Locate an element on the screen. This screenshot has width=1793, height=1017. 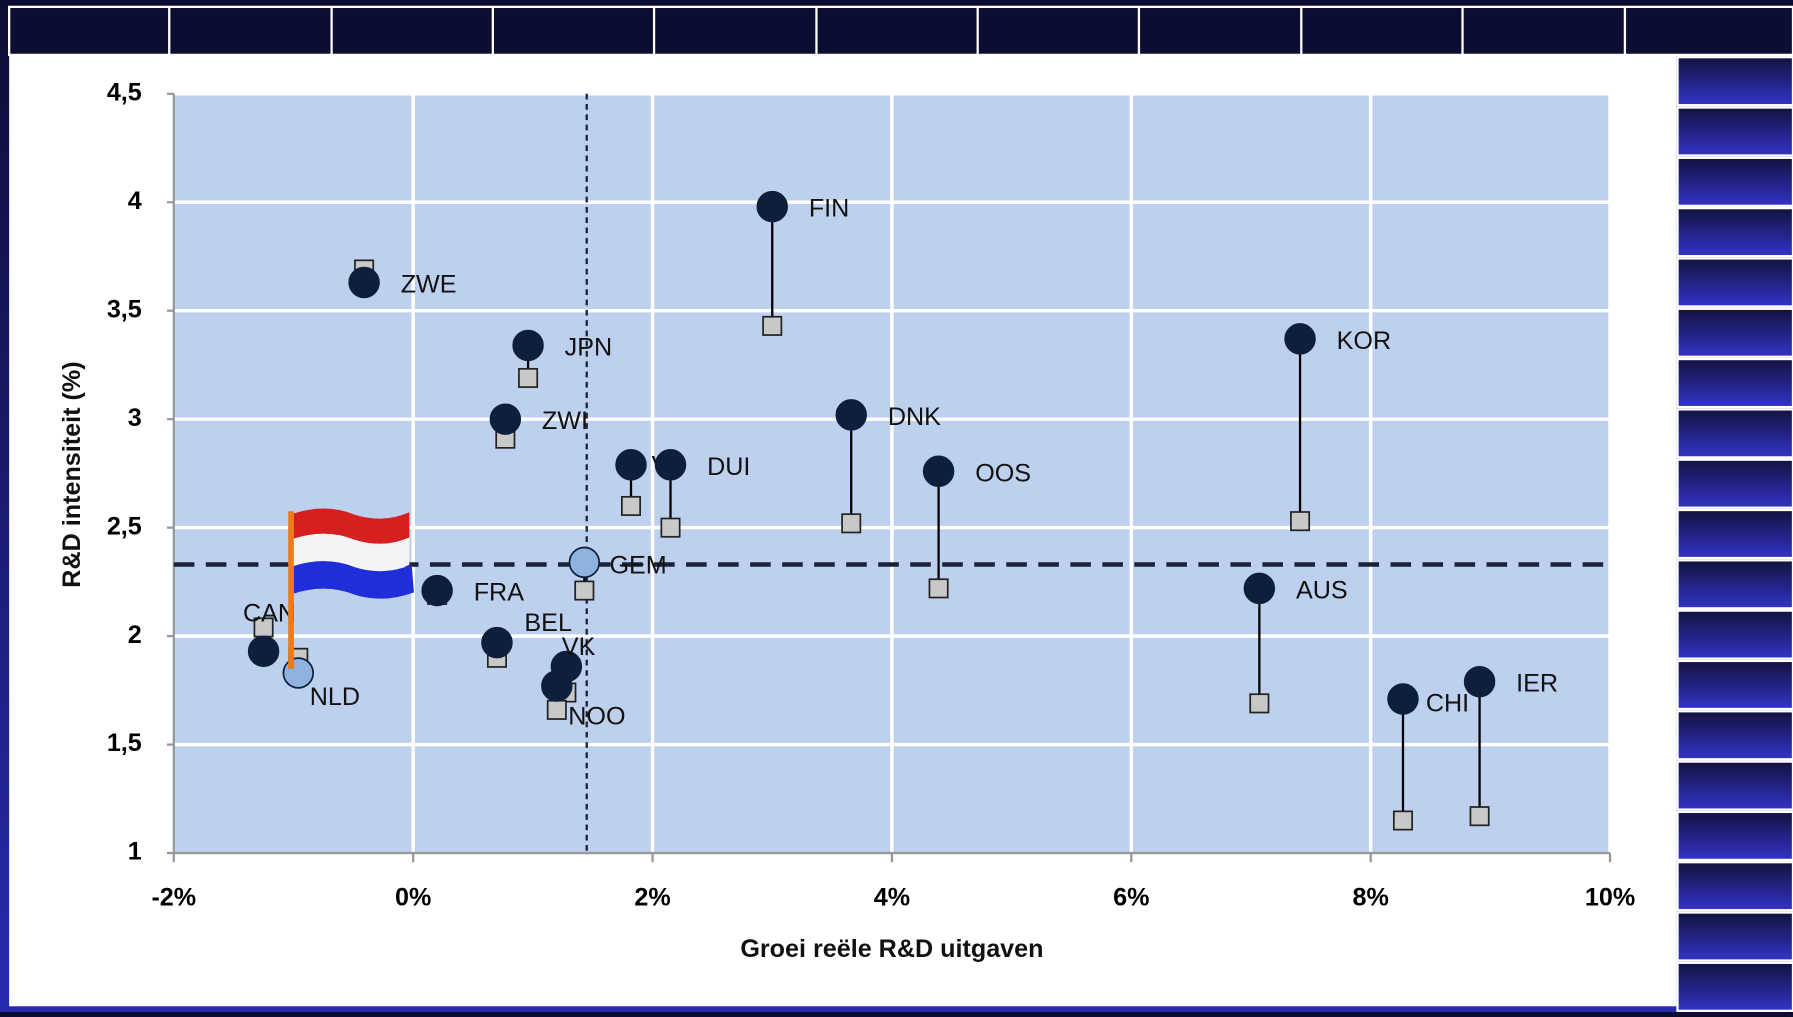
point-label: ZWE is located at coordinates (429, 285).